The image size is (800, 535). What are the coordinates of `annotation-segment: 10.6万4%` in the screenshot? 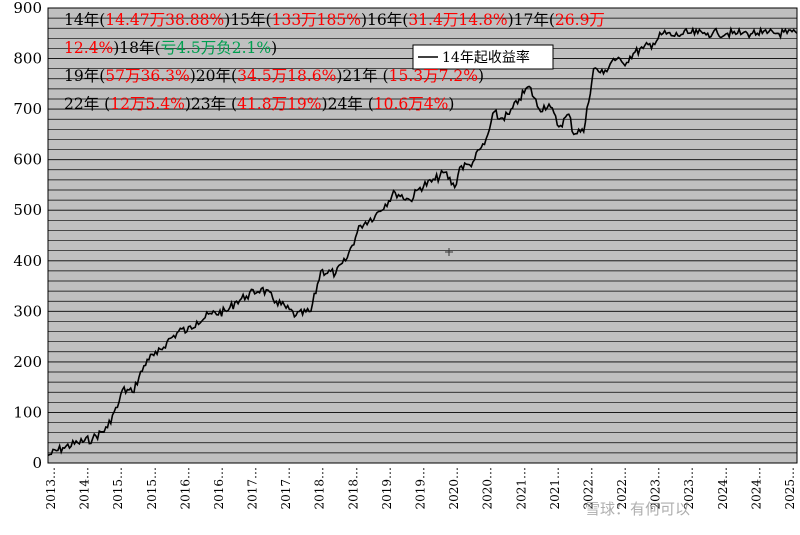 It's located at (411, 104).